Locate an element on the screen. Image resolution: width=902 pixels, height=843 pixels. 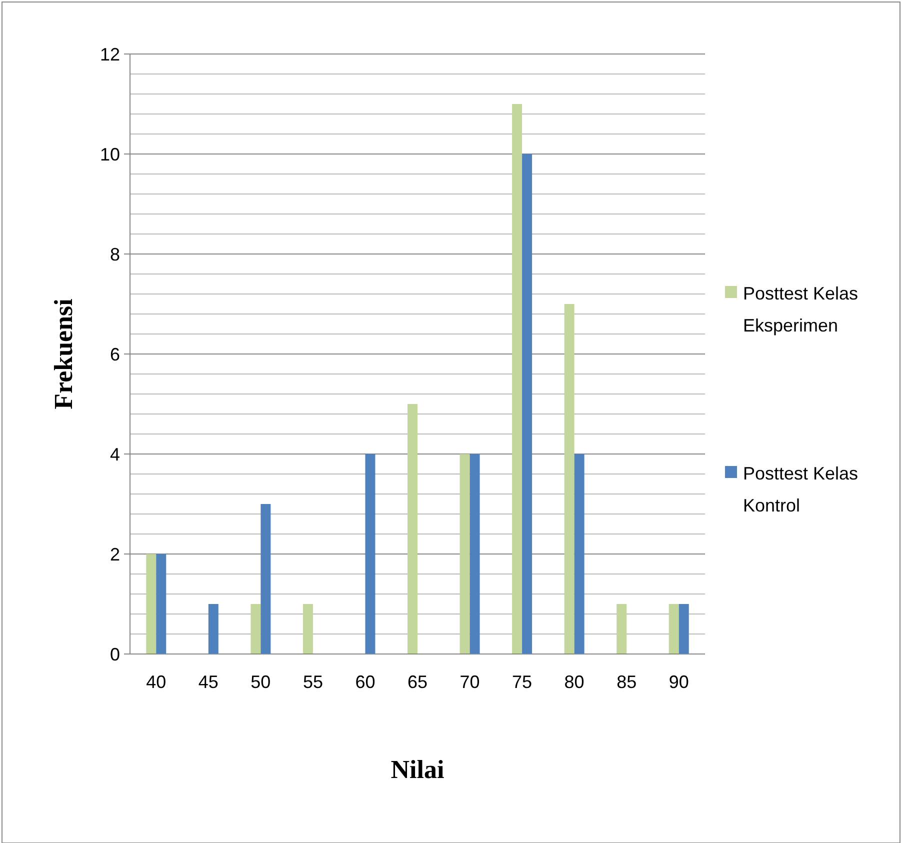
y-tick-label: 10 is located at coordinates (110, 154).